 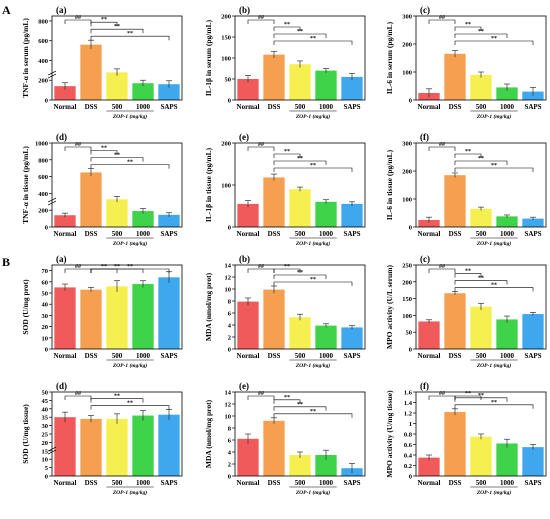 I want to click on y-tick-label: 1000, so click(x=41, y=144).